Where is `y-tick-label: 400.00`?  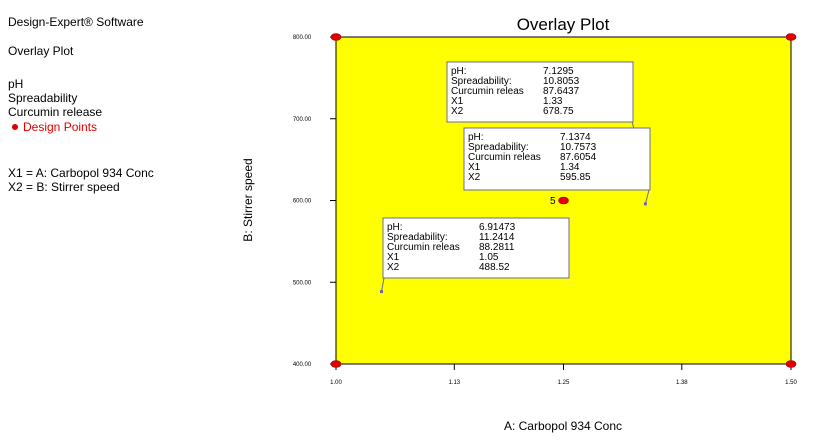
y-tick-label: 400.00 is located at coordinates (302, 365).